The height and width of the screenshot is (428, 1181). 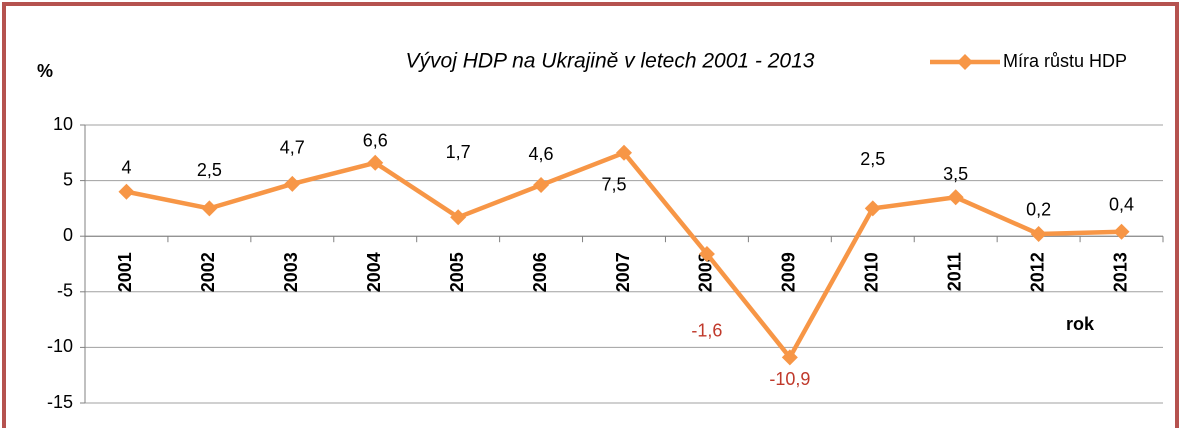 What do you see at coordinates (1037, 272) in the screenshot?
I see `x-tick-label: 2012` at bounding box center [1037, 272].